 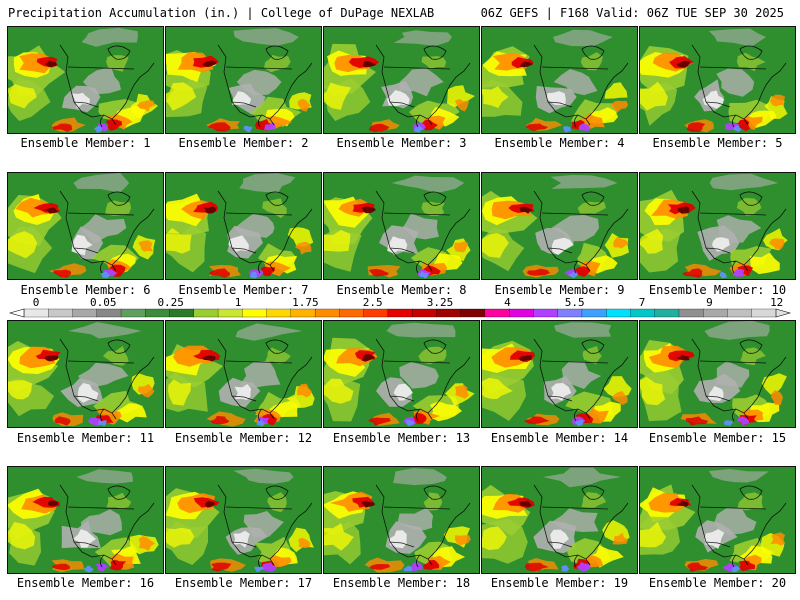 What do you see at coordinates (559, 438) in the screenshot?
I see `member-caption: Ensemble Member: 14` at bounding box center [559, 438].